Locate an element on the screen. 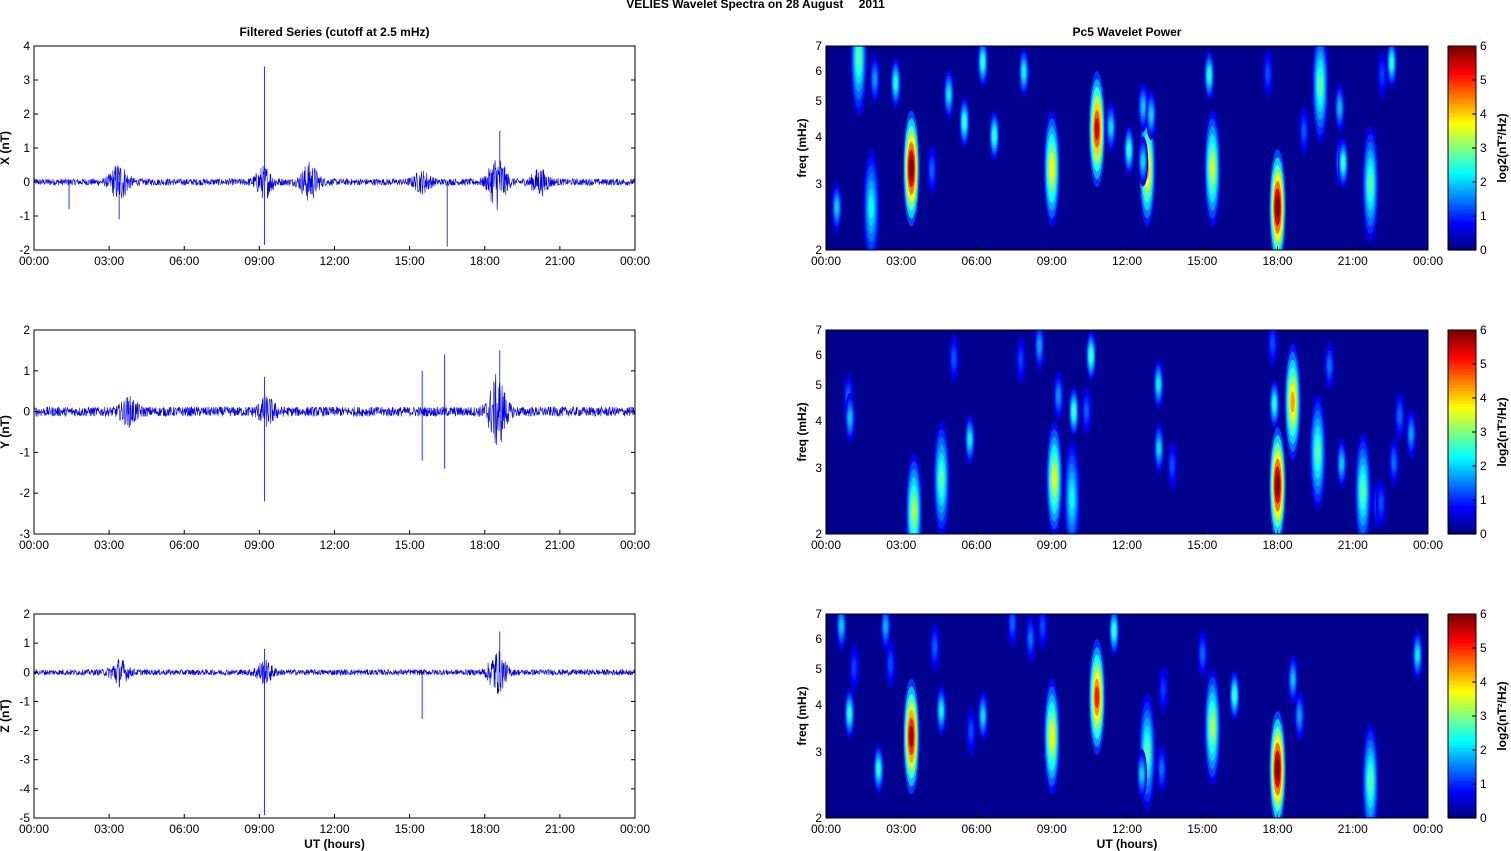  colorbar-tick-label: 1 is located at coordinates (1483, 784).